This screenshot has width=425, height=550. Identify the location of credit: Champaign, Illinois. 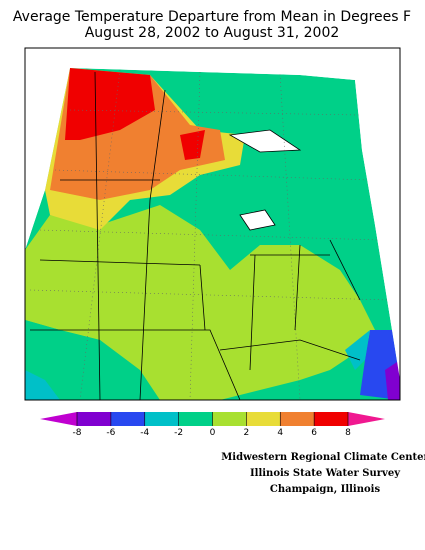
(325, 489).